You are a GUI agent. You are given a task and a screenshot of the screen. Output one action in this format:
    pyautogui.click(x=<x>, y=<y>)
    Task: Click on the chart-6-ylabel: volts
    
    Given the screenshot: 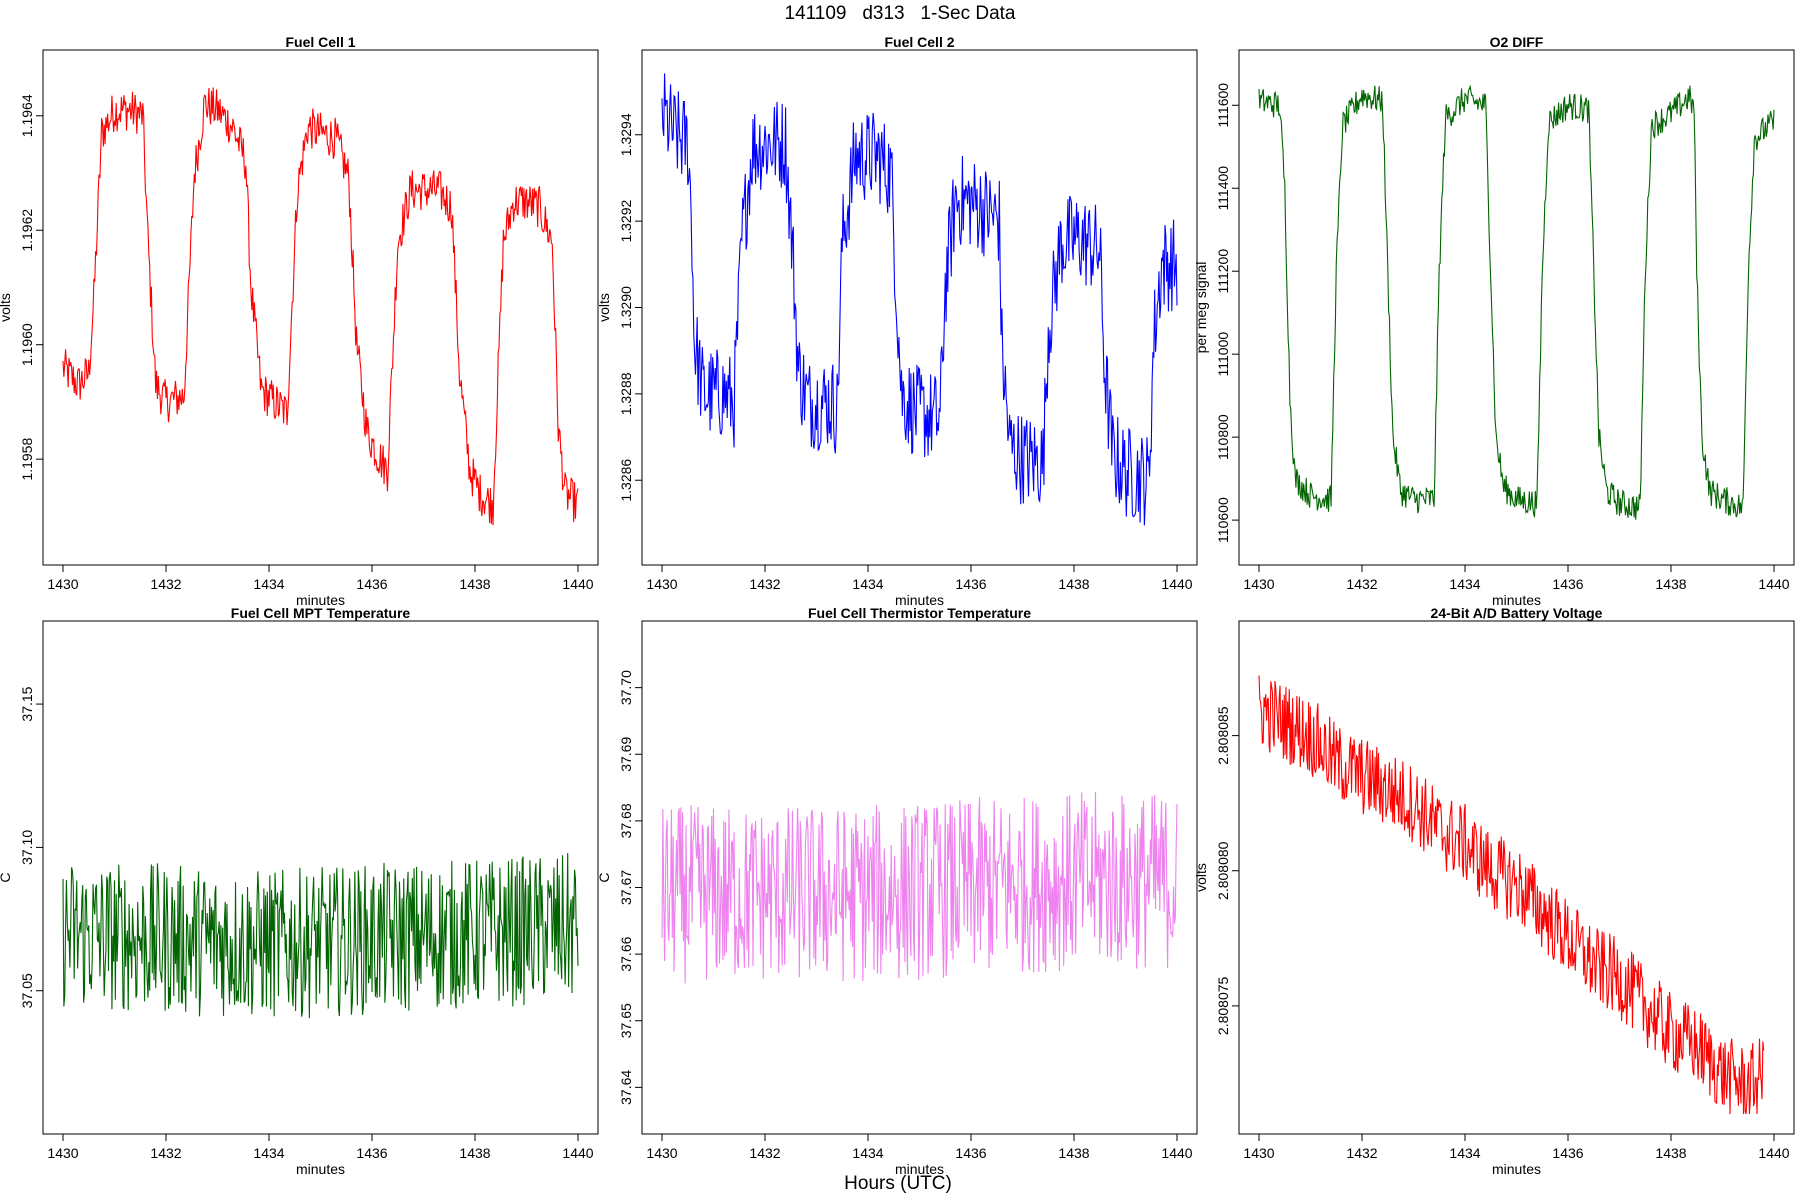 What is the action you would take?
    pyautogui.click(x=1201, y=877)
    